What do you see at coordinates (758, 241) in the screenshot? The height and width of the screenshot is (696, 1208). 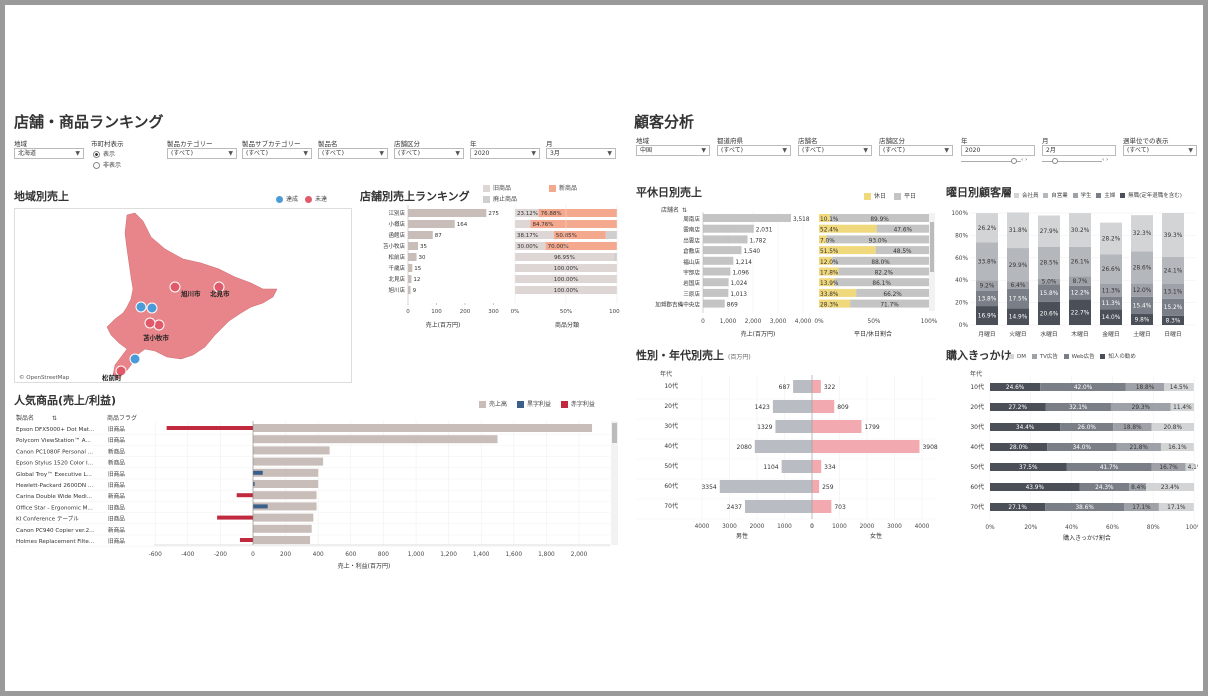 I see `sales-value-label: 1,782` at bounding box center [758, 241].